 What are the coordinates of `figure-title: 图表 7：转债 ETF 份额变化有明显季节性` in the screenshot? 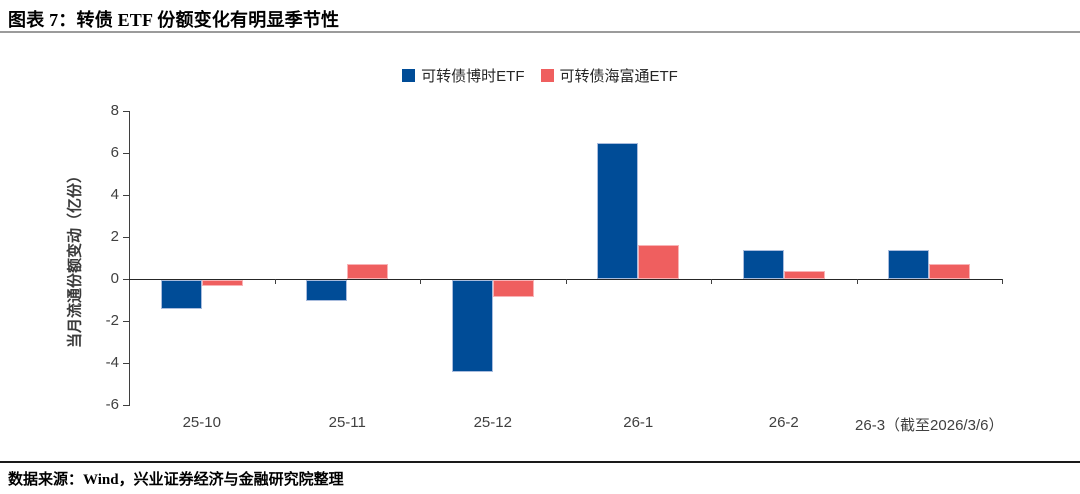 It's located at (174, 20).